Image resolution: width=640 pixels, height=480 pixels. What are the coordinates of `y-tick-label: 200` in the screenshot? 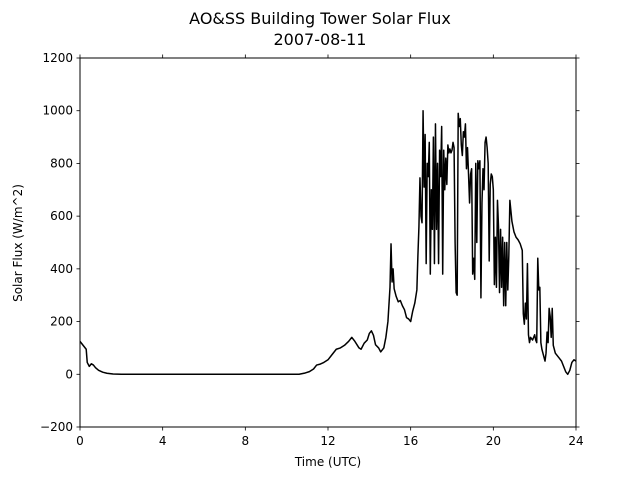 It's located at (61, 322).